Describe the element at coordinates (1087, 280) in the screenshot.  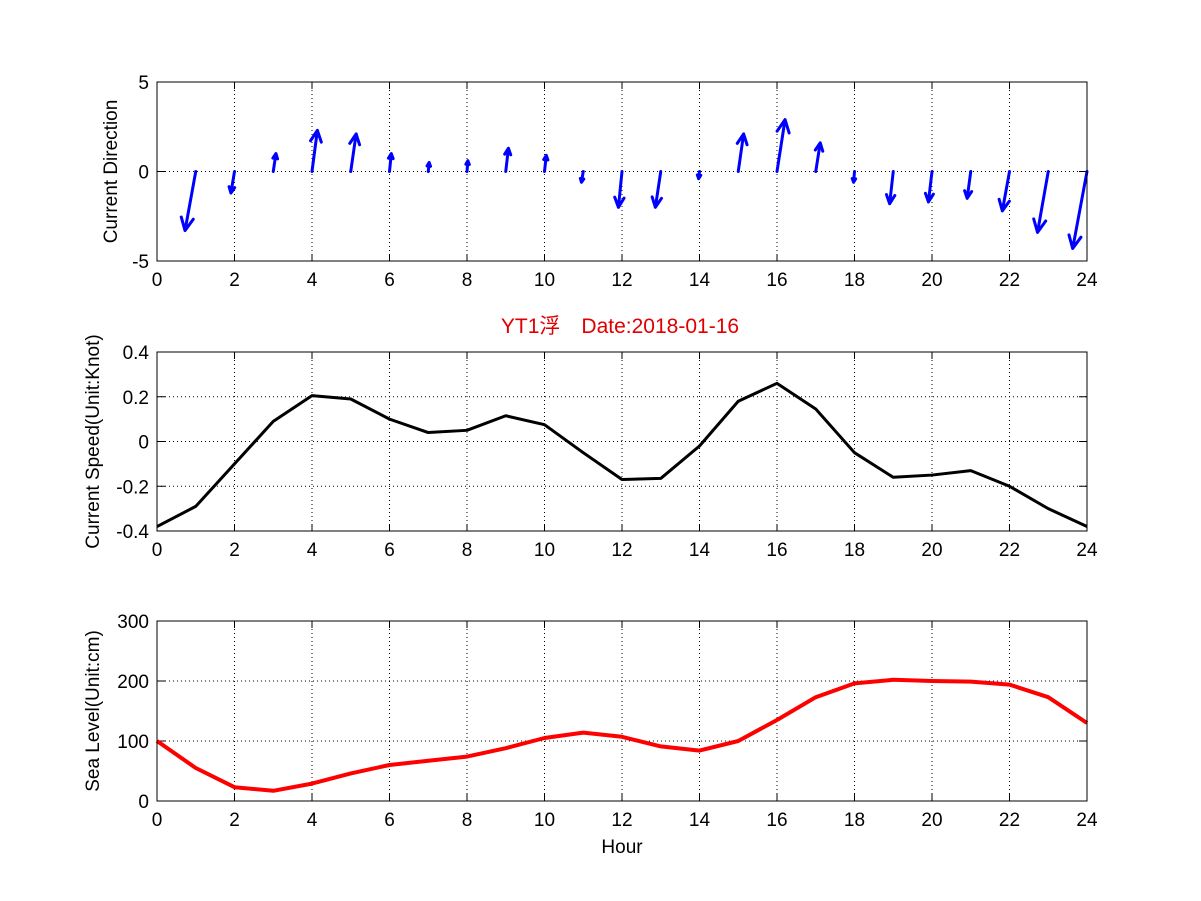
I see `dir-x-tick-label: 24` at that location.